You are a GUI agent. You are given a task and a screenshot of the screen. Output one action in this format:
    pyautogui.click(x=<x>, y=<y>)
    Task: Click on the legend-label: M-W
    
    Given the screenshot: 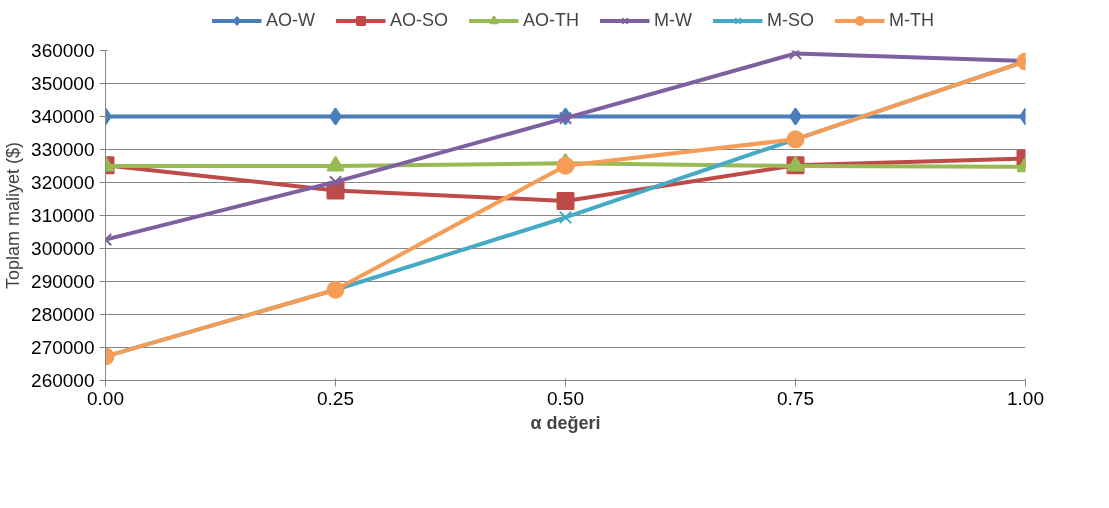 What is the action you would take?
    pyautogui.click(x=673, y=20)
    